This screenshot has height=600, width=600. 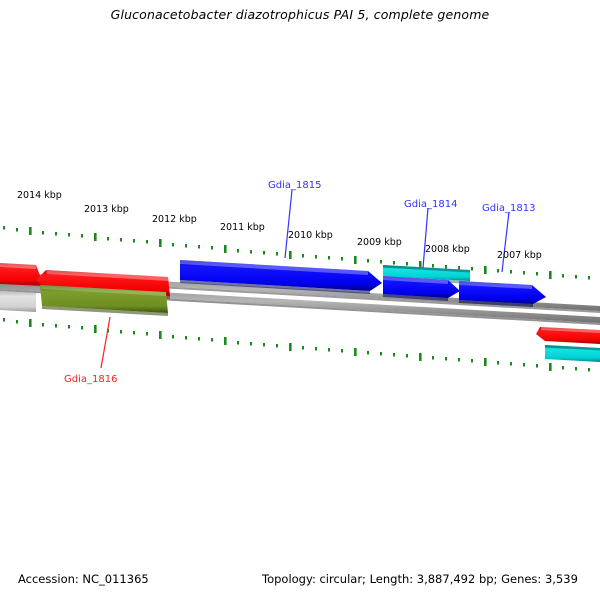 What do you see at coordinates (519, 255) in the screenshot?
I see `tick-label-2007: 2007 kbp` at bounding box center [519, 255].